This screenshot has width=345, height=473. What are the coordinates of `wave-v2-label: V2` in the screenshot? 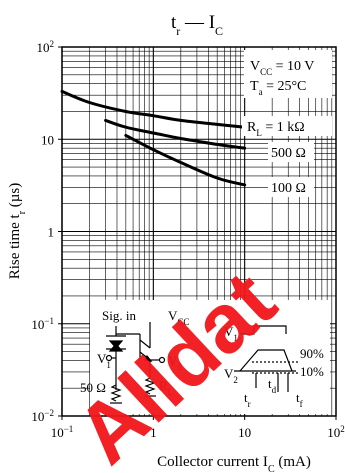 It's located at (231, 375).